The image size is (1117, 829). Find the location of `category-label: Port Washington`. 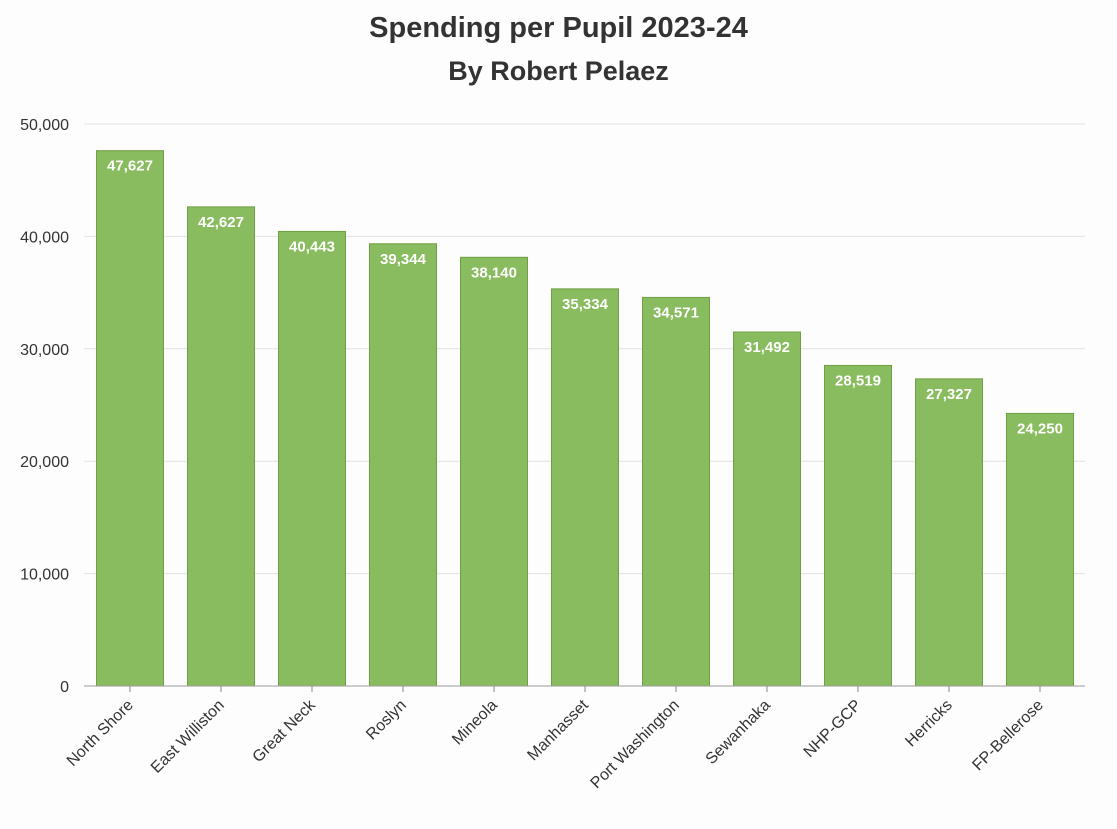

category-label: Port Washington is located at coordinates (635, 744).